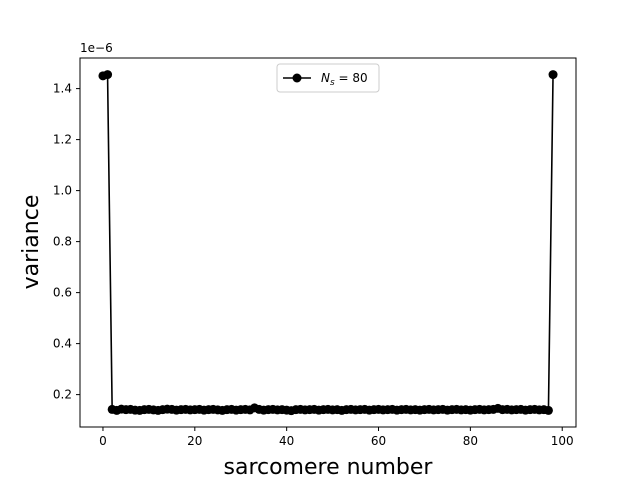 This screenshot has height=480, width=640. I want to click on y-tick-label: 1.4, so click(62, 89).